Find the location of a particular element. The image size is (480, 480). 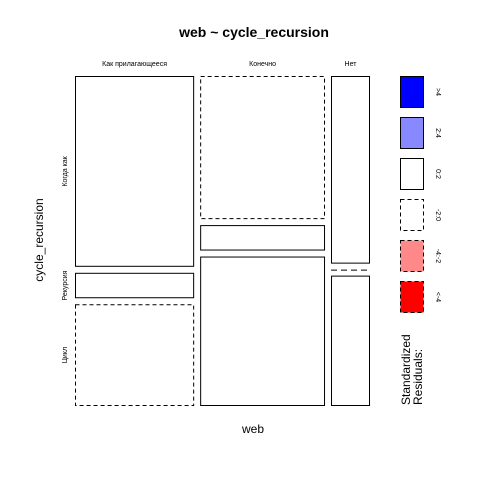

y-tick-label: Цикл is located at coordinates (65, 355).